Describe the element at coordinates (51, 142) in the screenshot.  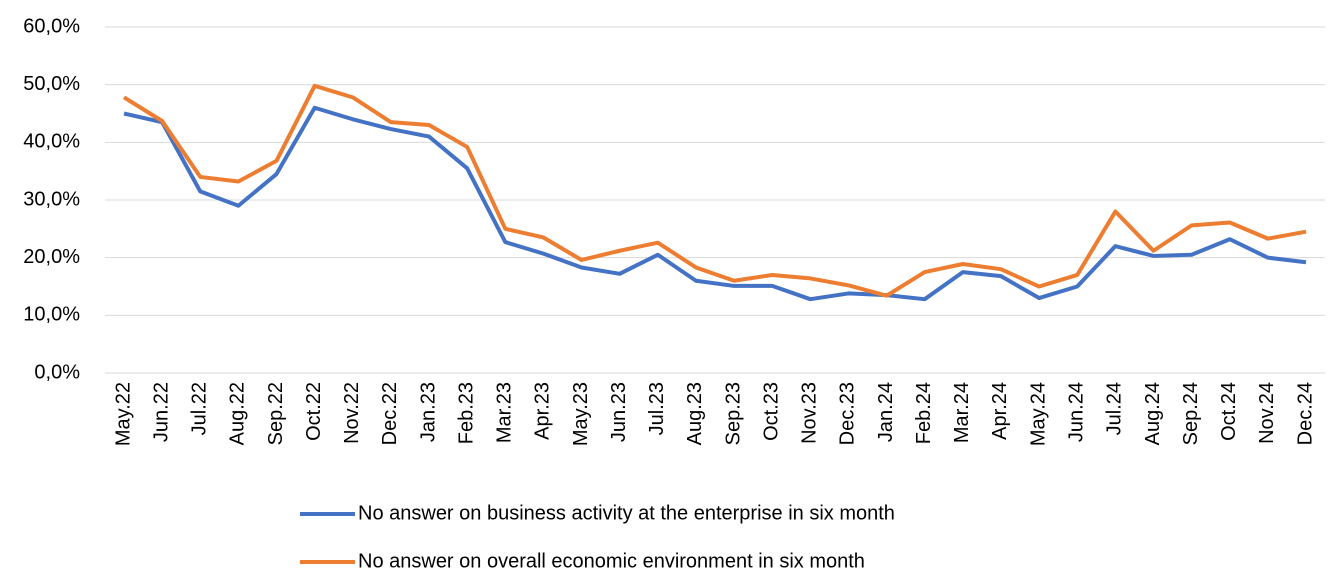
I see `y-tick-label: 40,0%` at that location.